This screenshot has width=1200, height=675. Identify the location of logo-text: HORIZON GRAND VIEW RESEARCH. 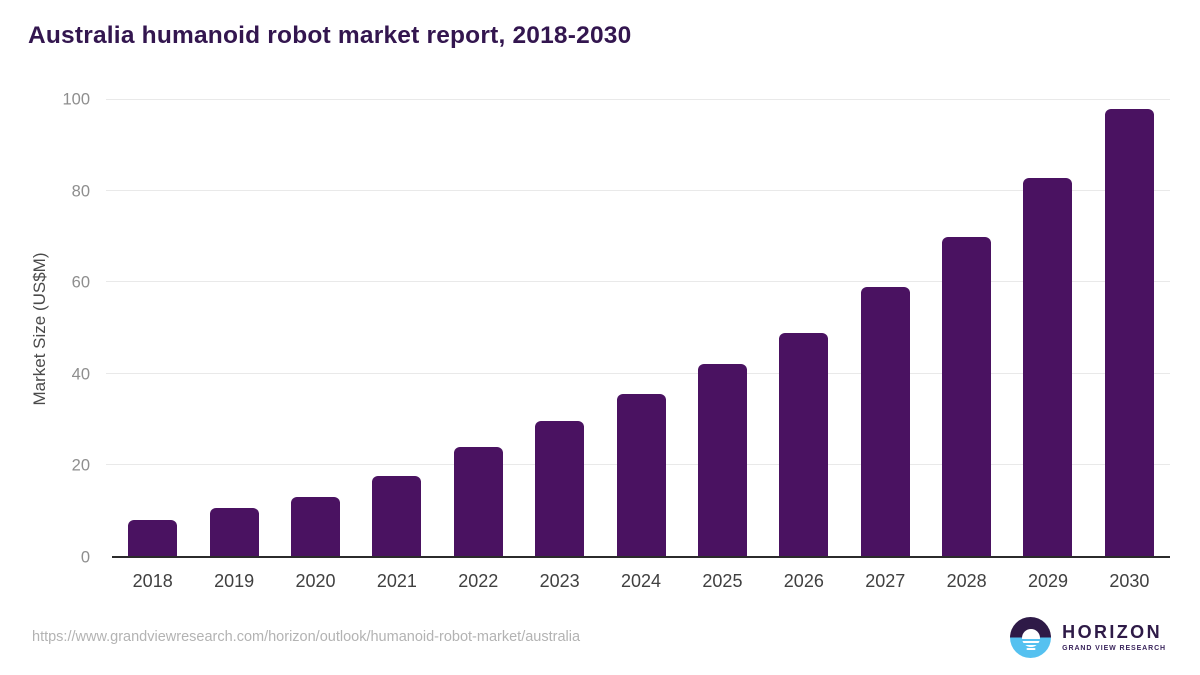
(1114, 637).